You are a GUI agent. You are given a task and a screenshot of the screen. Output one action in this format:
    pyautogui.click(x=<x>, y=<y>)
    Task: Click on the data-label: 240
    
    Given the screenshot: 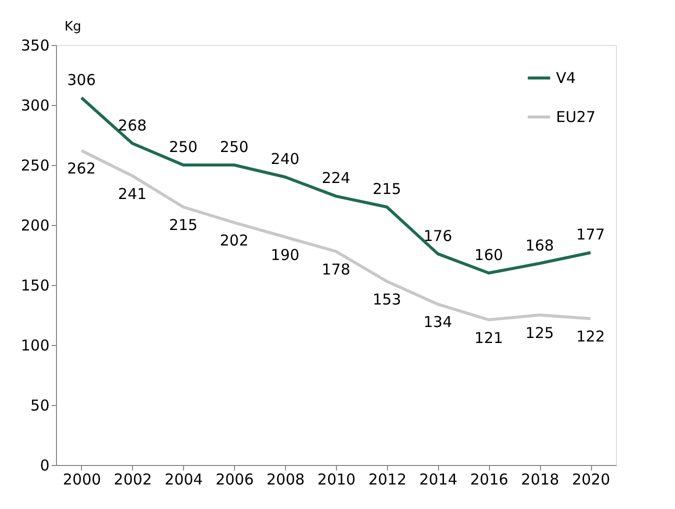 What is the action you would take?
    pyautogui.click(x=285, y=159)
    